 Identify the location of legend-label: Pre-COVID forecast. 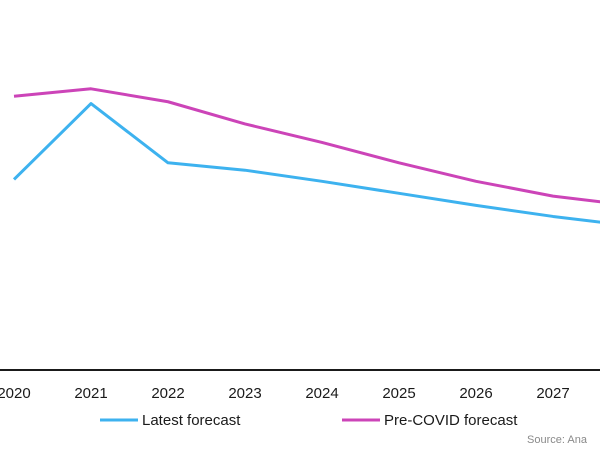
(451, 420).